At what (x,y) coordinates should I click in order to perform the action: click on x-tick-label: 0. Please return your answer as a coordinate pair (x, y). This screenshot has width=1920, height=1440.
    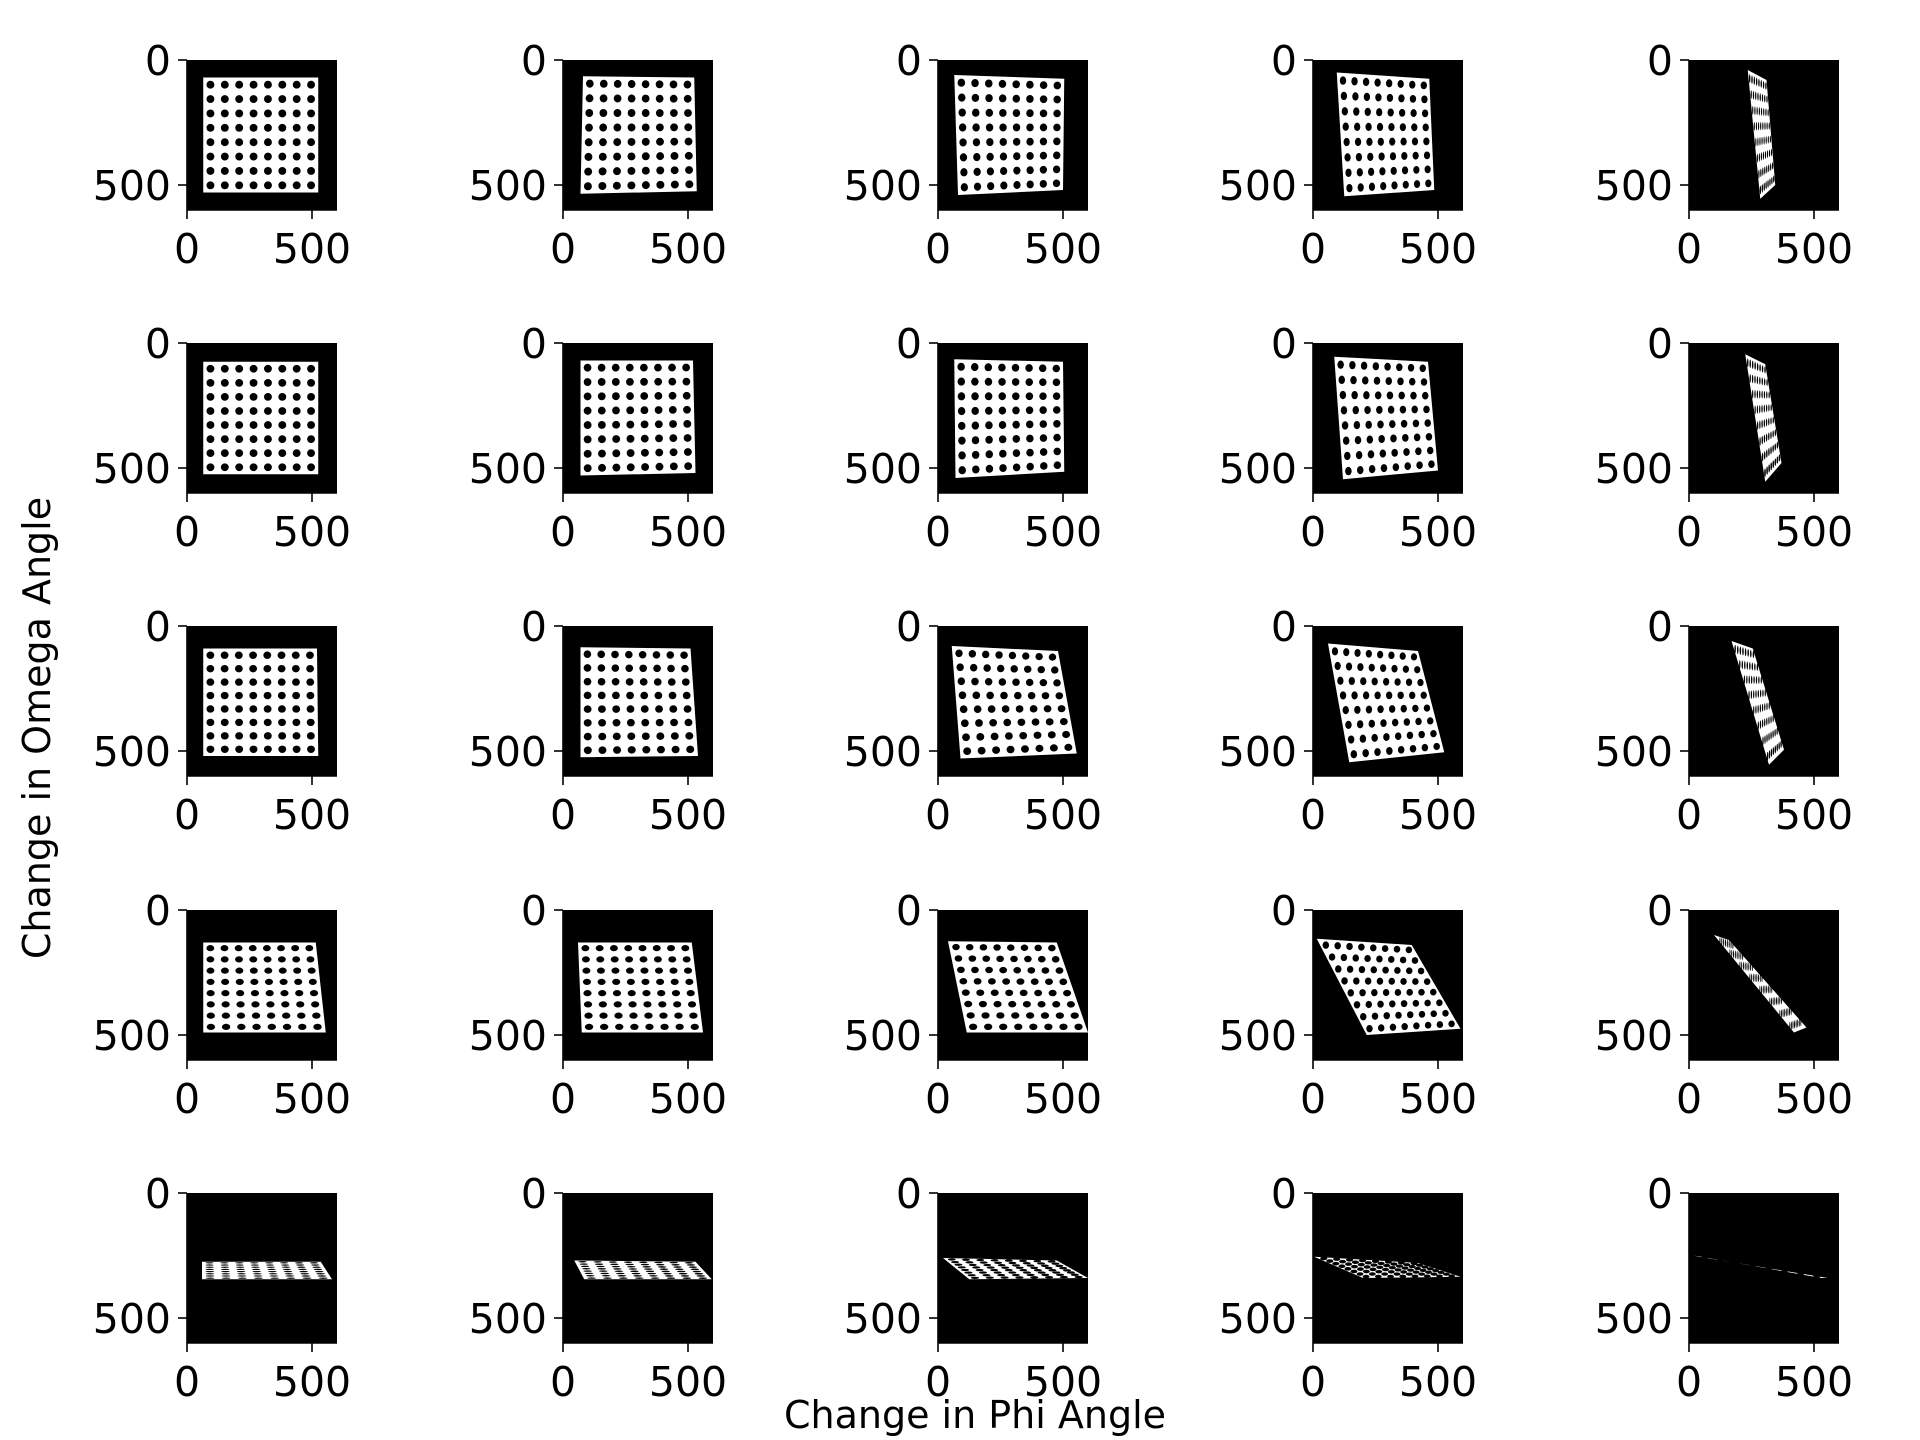
    Looking at the image, I should click on (187, 1382).